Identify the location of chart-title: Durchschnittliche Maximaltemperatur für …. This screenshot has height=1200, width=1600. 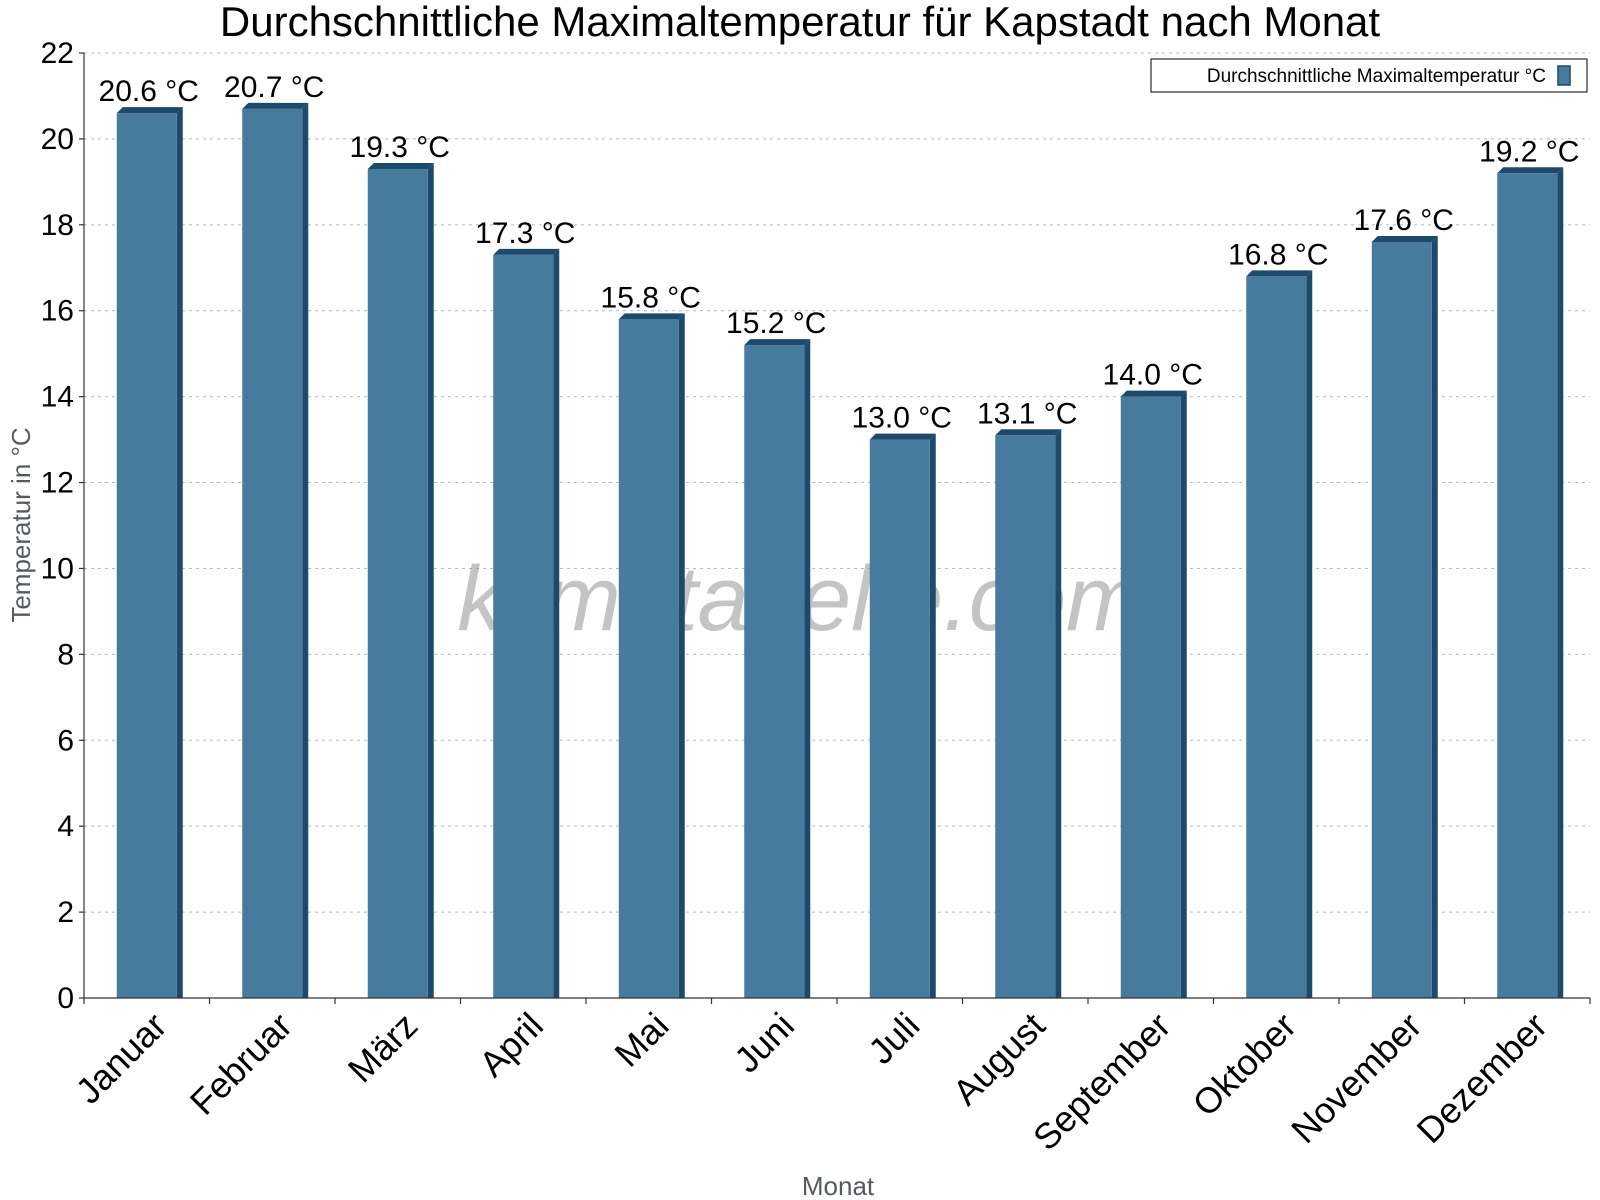
(800, 22).